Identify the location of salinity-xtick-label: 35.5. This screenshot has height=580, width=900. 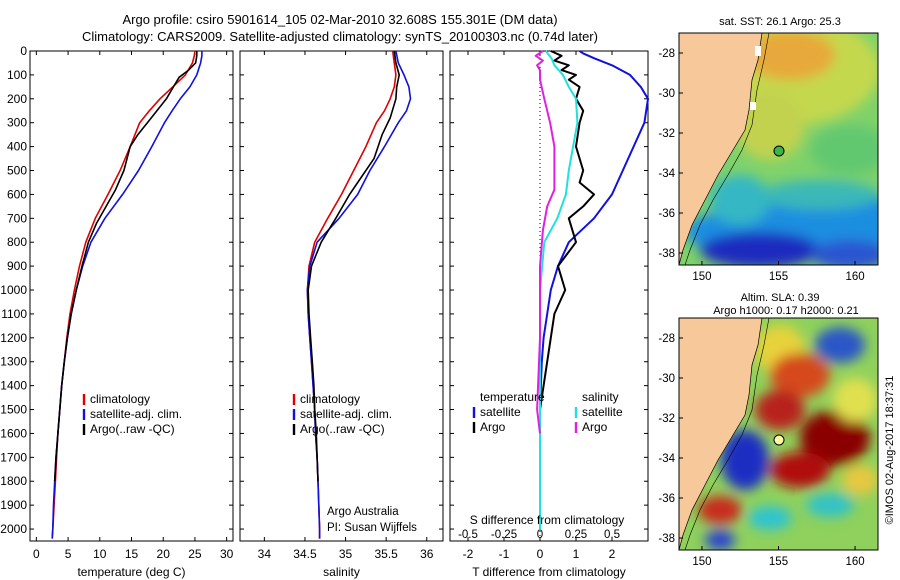
(386, 554).